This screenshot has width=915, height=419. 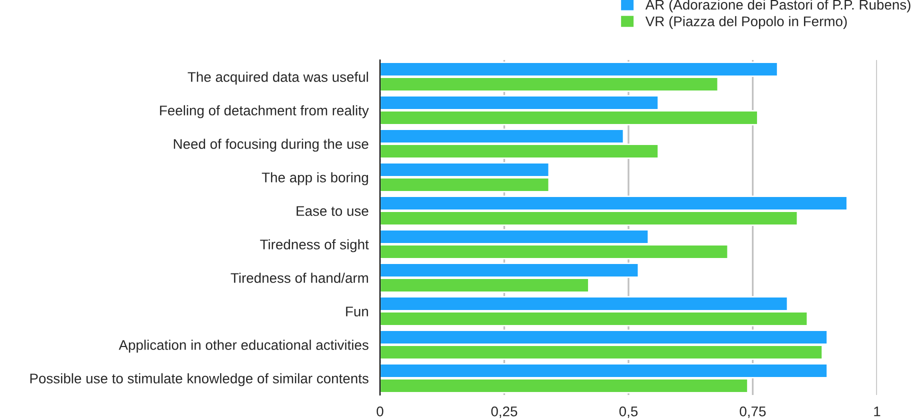 What do you see at coordinates (299, 277) in the screenshot?
I see `y-tick-label: Tiredness of hand/arm` at bounding box center [299, 277].